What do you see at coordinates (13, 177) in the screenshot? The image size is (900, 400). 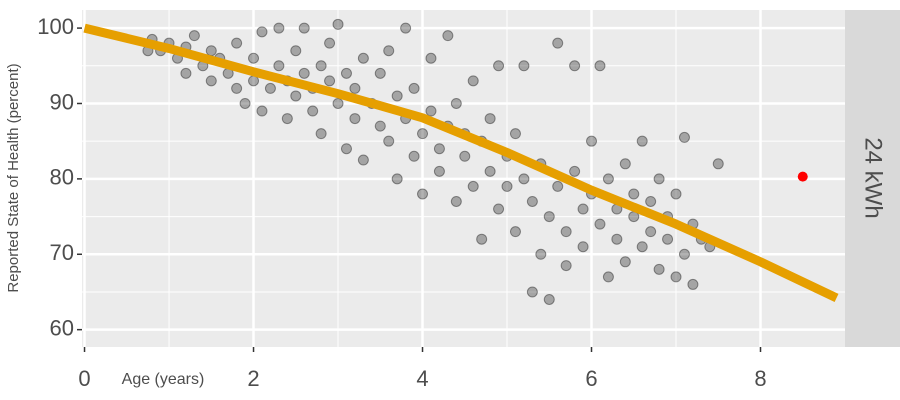 I see `y-axis-label: Reported State of Health (percent)` at bounding box center [13, 177].